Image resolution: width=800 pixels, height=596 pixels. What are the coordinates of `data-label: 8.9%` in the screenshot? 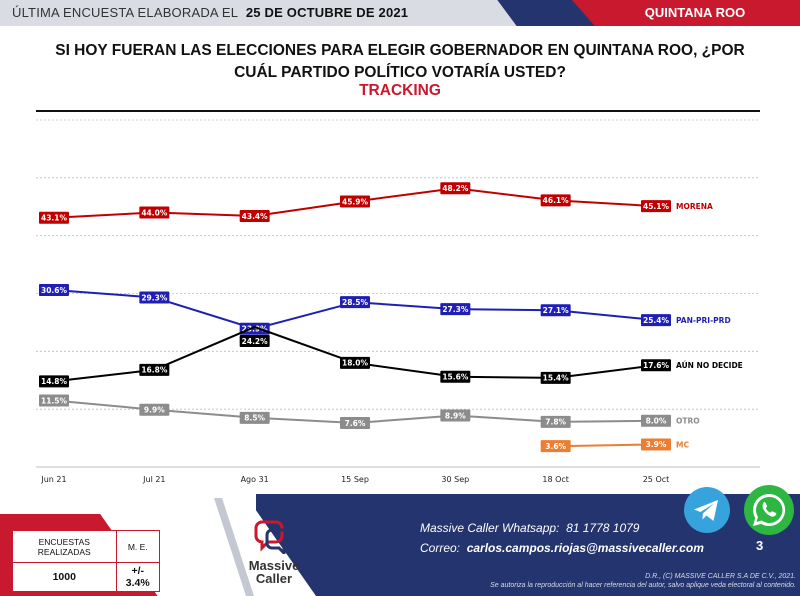 It's located at (455, 415).